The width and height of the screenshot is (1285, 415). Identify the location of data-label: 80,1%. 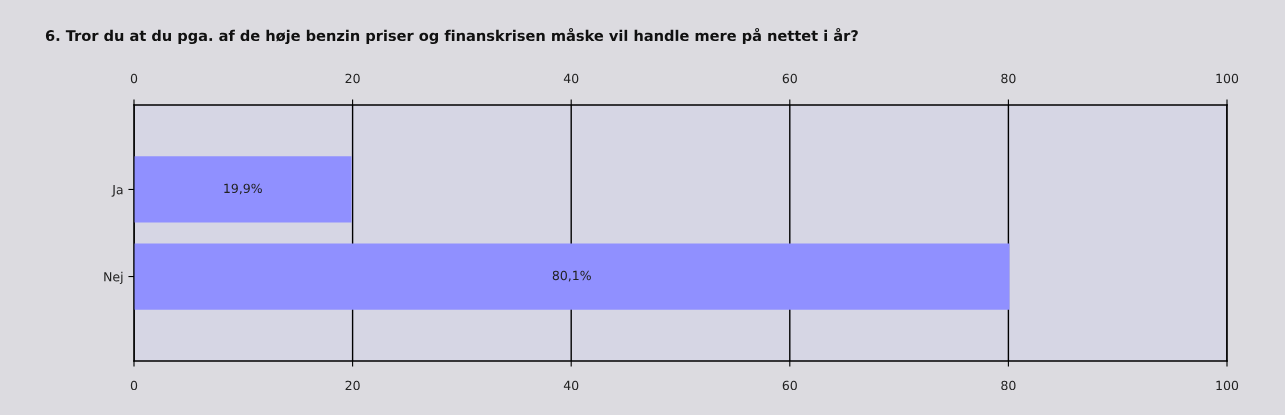
(571, 276).